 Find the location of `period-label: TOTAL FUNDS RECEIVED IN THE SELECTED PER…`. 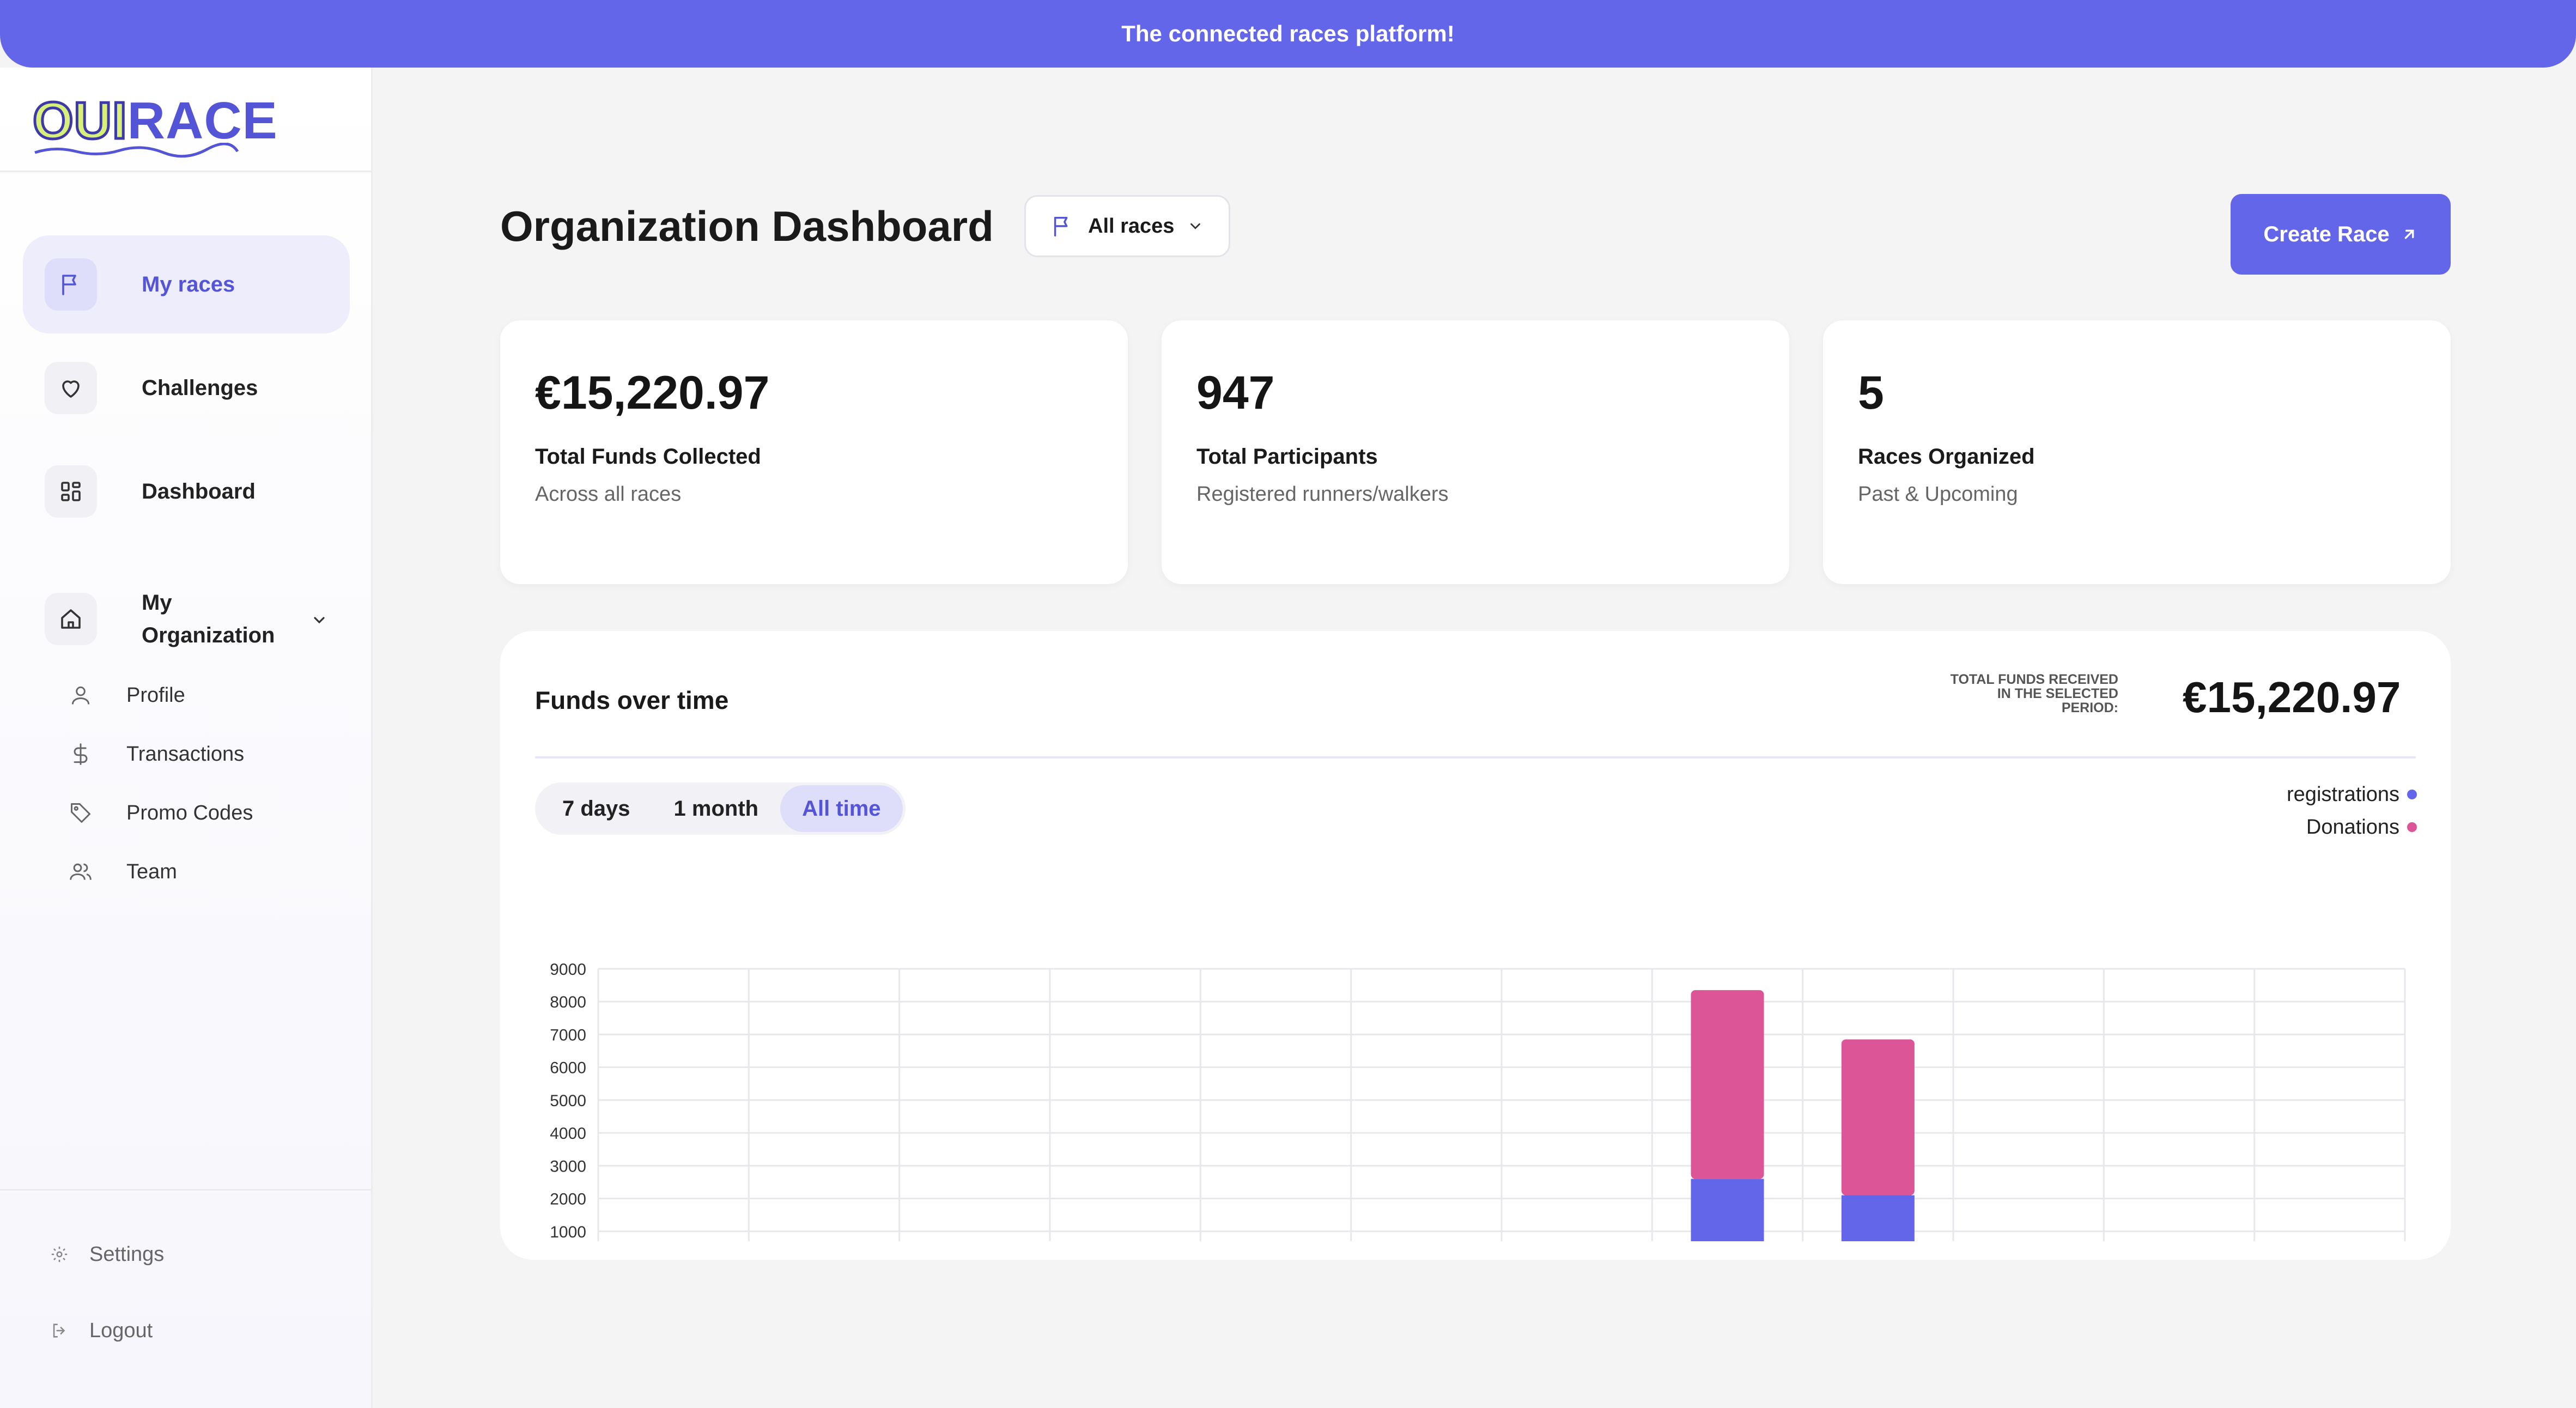

period-label: TOTAL FUNDS RECEIVED IN THE SELECTED PER… is located at coordinates (2034, 693).